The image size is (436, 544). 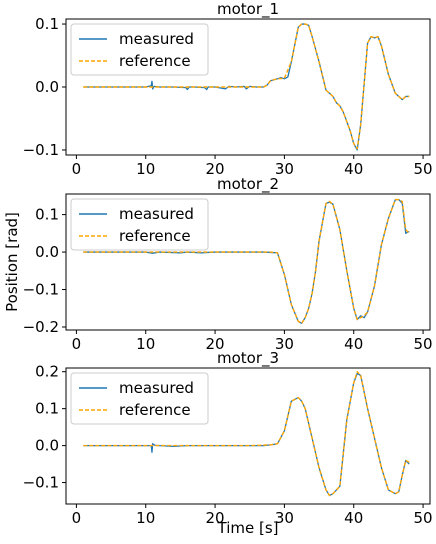 I want to click on subplot-title: motor_2, so click(x=248, y=184).